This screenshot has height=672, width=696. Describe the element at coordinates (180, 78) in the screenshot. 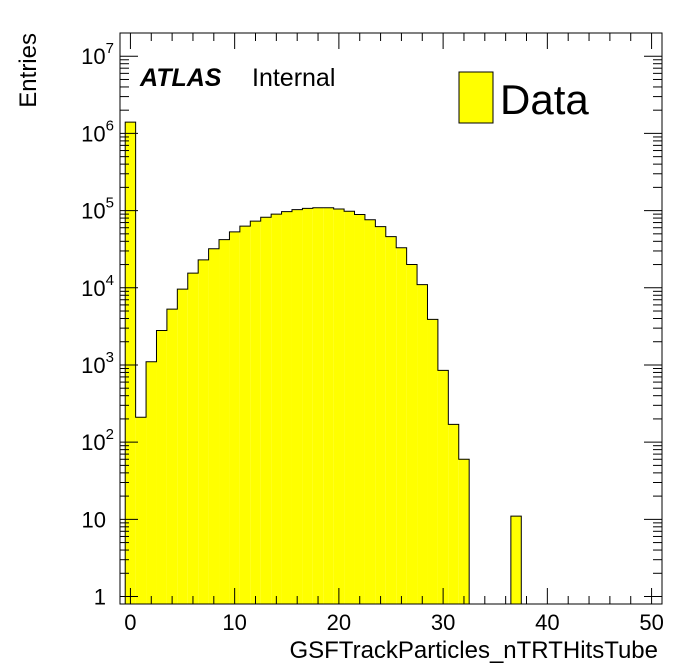

I see `atlas-label: ATLAS` at that location.